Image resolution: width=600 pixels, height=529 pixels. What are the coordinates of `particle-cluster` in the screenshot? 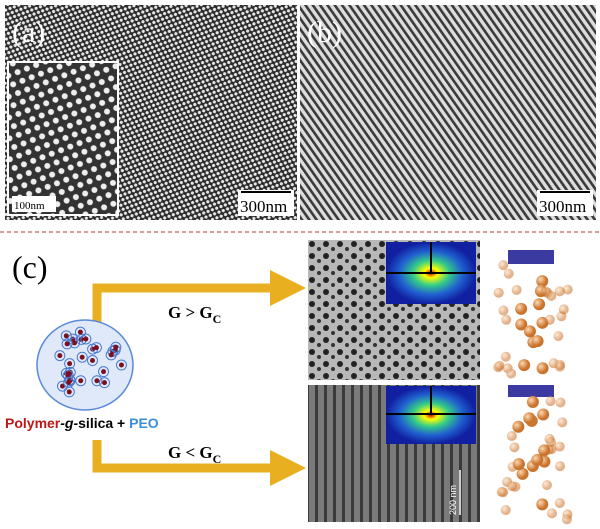 It's located at (85, 365).